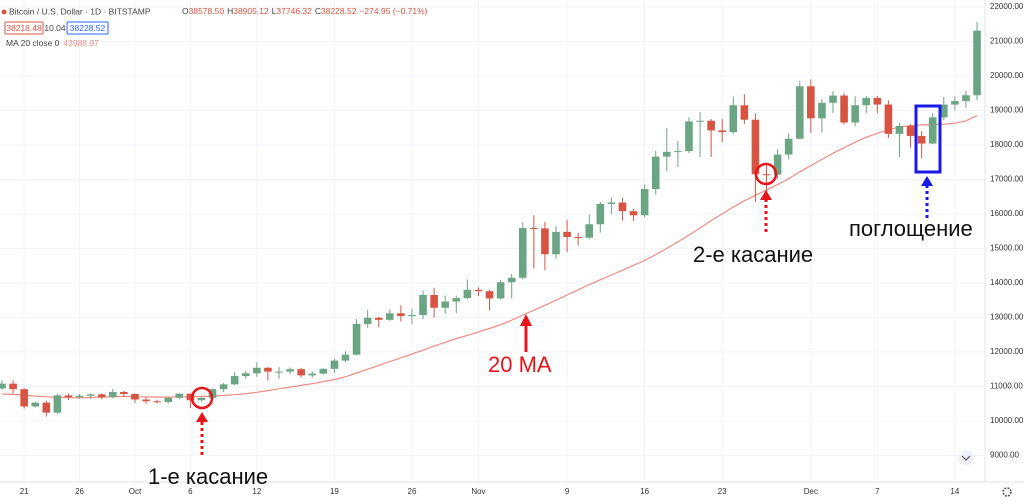 The height and width of the screenshot is (502, 1024). What do you see at coordinates (230, 11) in the screenshot?
I see `h-label: H` at bounding box center [230, 11].